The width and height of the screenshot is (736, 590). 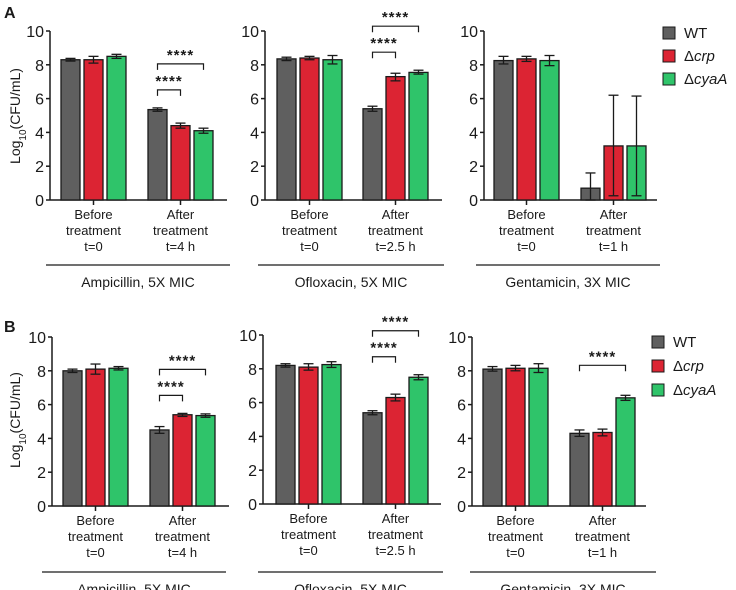 I want to click on panel-letter-b: B, so click(x=10, y=327).